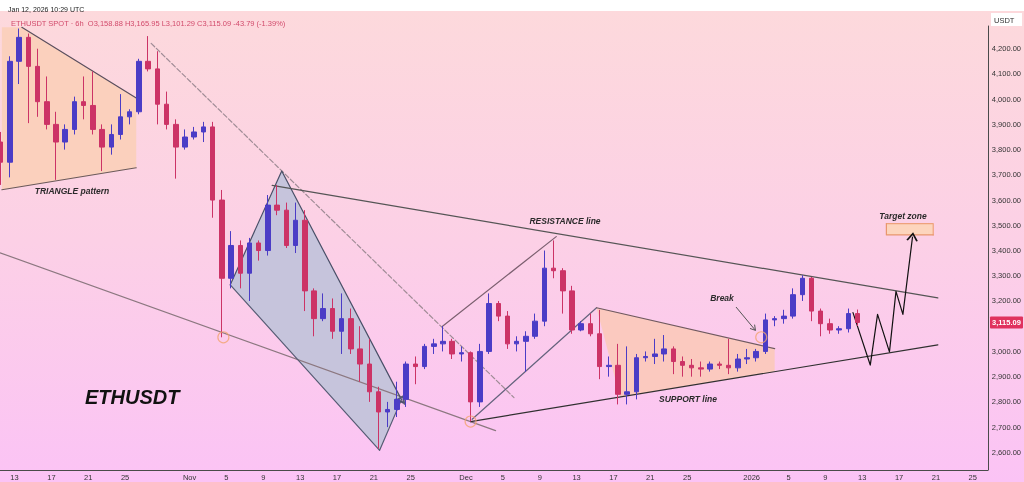 This screenshot has width=1024, height=482. I want to click on annotation: RESISTANCE line, so click(565, 221).